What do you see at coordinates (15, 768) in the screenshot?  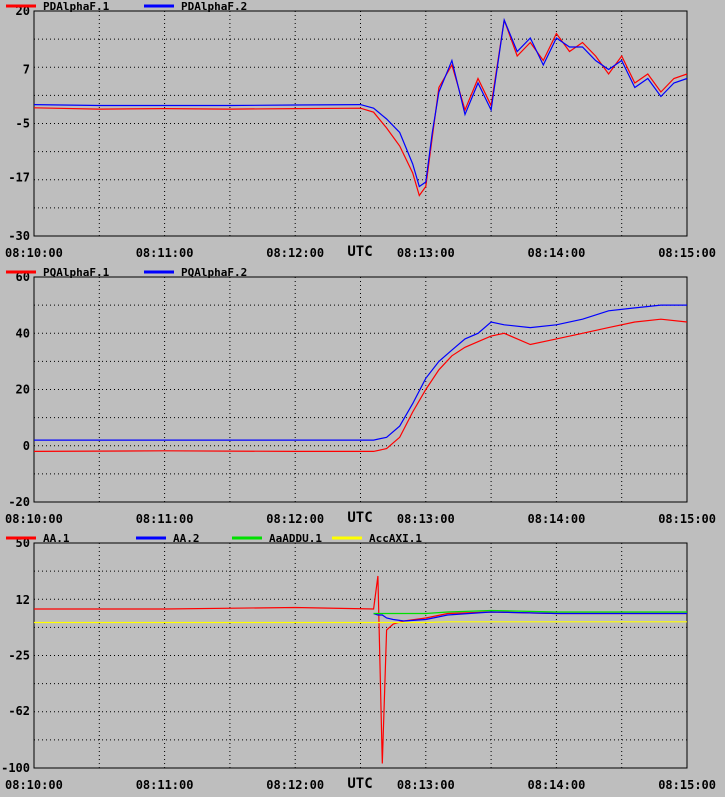 I see `y-tick-label: -100` at bounding box center [15, 768].